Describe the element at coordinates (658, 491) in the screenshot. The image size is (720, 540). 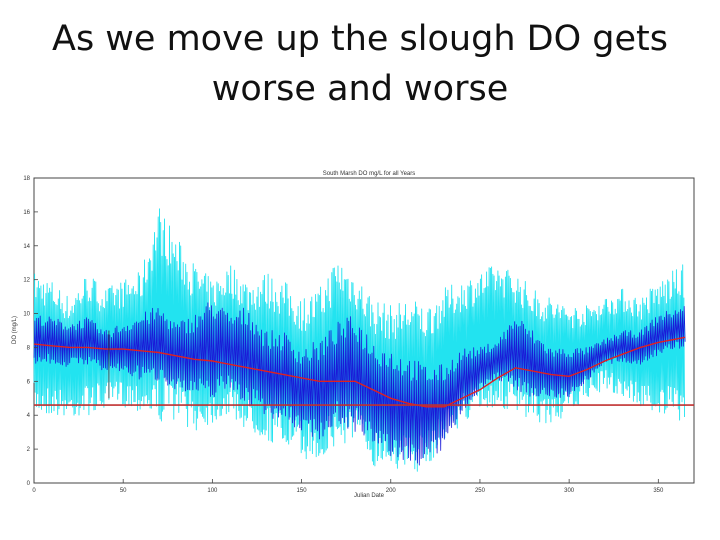
I see `x-tick-label: 350` at that location.